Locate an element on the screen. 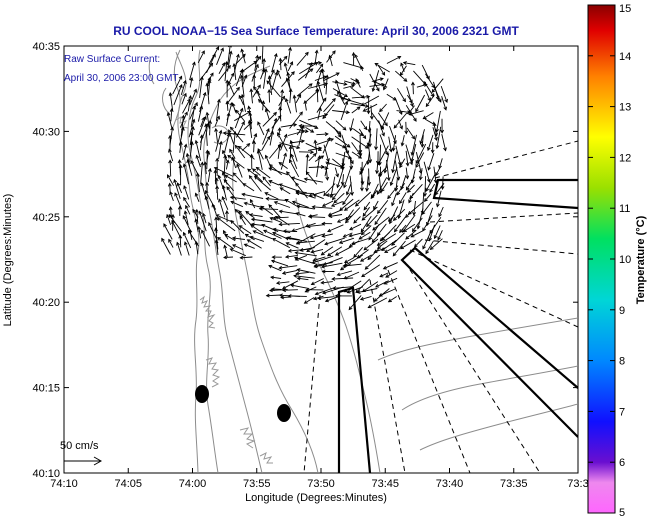 The width and height of the screenshot is (651, 519). colorbar-tick-label: 11 is located at coordinates (624, 209).